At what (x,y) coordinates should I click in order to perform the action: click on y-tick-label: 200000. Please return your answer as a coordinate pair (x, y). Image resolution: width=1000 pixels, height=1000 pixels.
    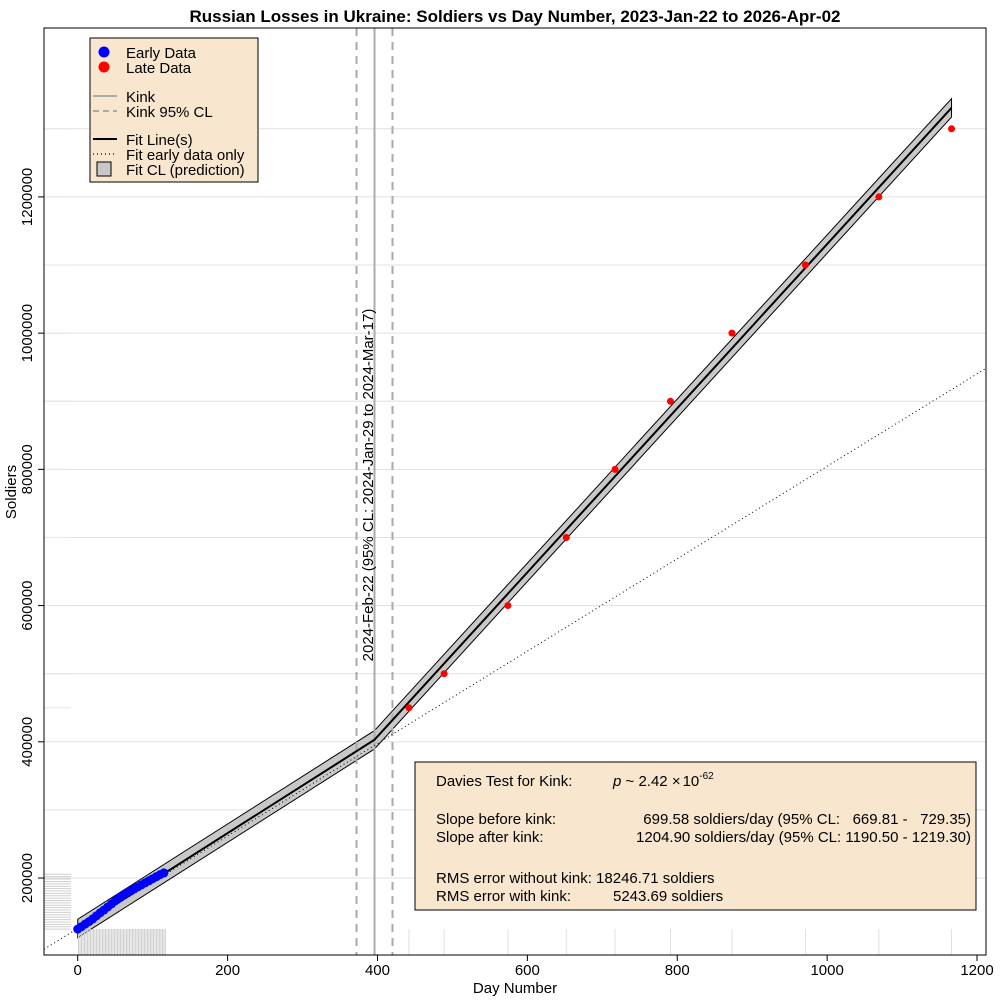
    Looking at the image, I should click on (27, 878).